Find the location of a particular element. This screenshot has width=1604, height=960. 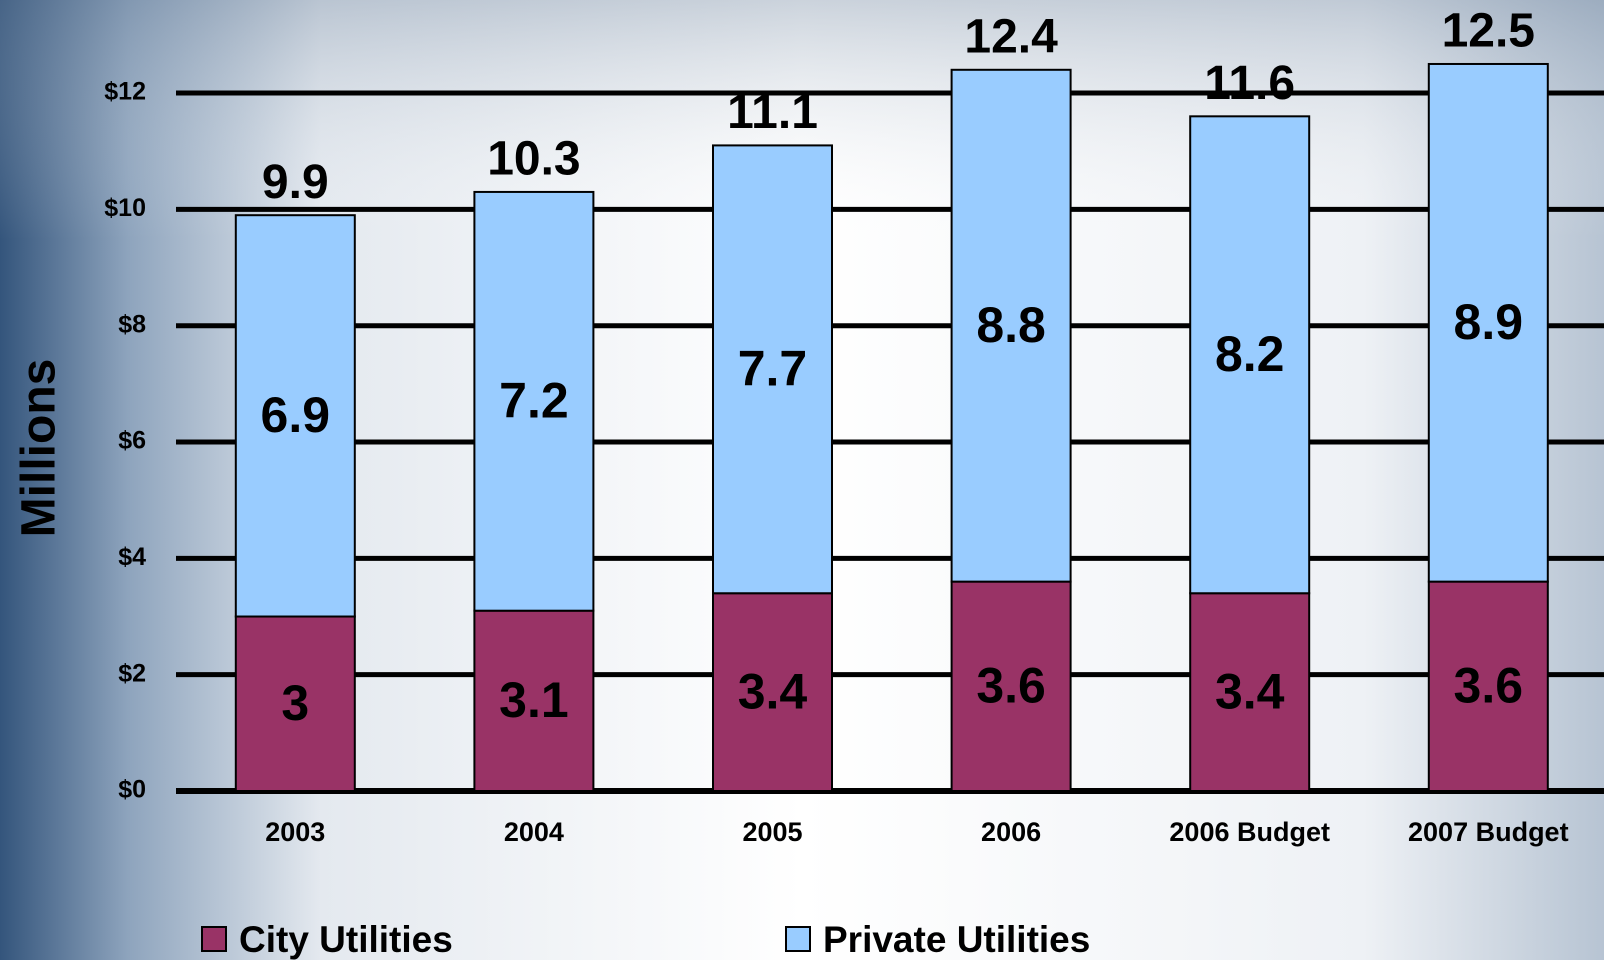

x-tick-label: 2006 is located at coordinates (1011, 832).